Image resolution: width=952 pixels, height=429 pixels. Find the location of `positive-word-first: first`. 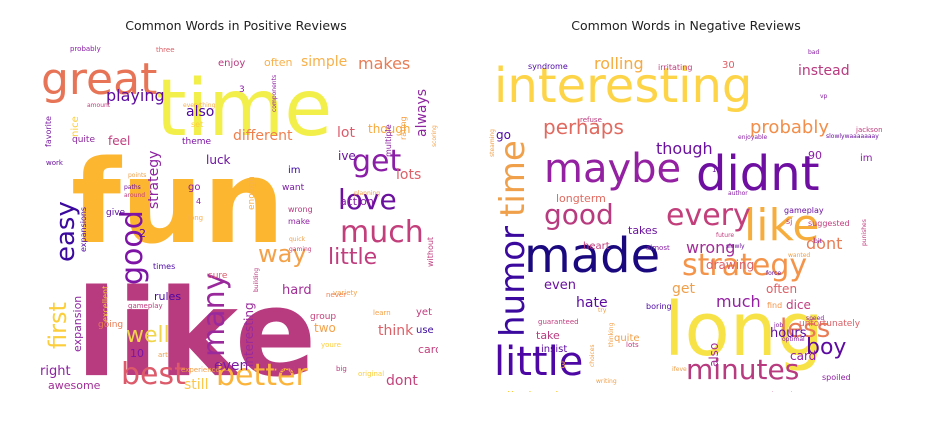

positive-word-first: first is located at coordinates (58, 325).